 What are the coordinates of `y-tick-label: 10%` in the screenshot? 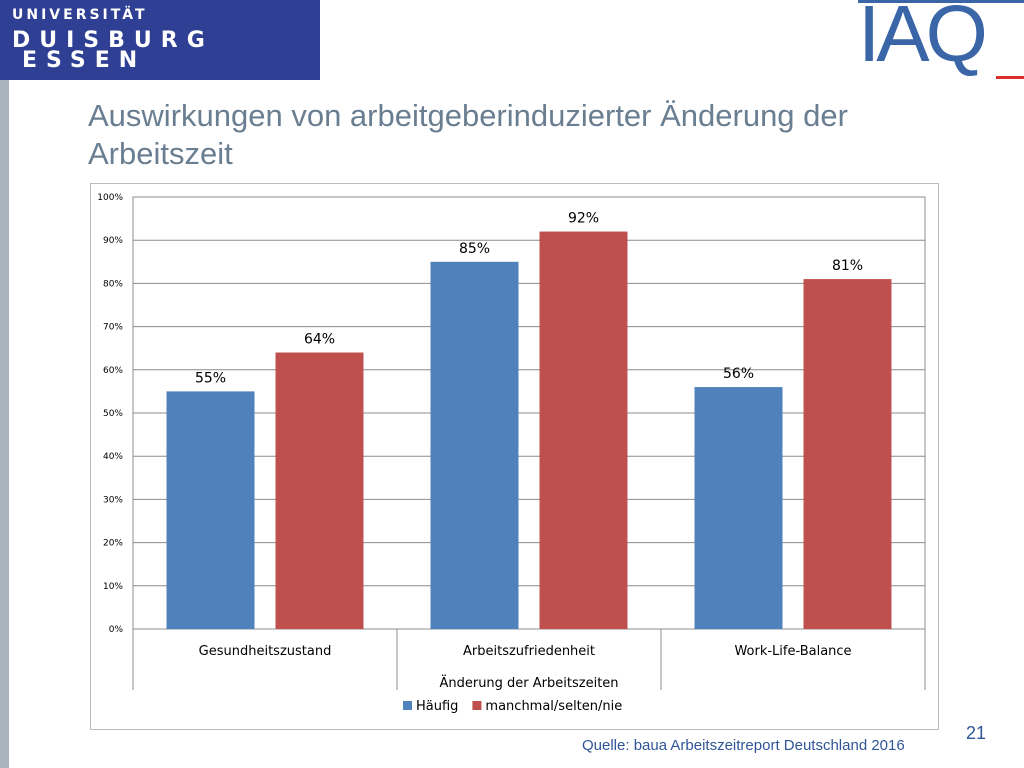 It's located at (113, 587).